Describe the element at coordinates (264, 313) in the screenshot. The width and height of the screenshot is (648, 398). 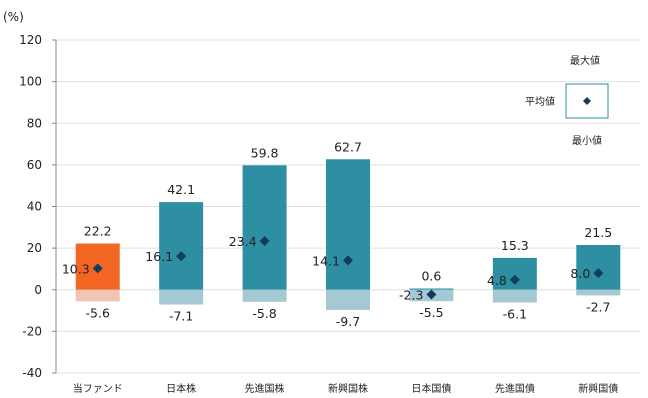
I see `min-value-label: -5.8` at that location.